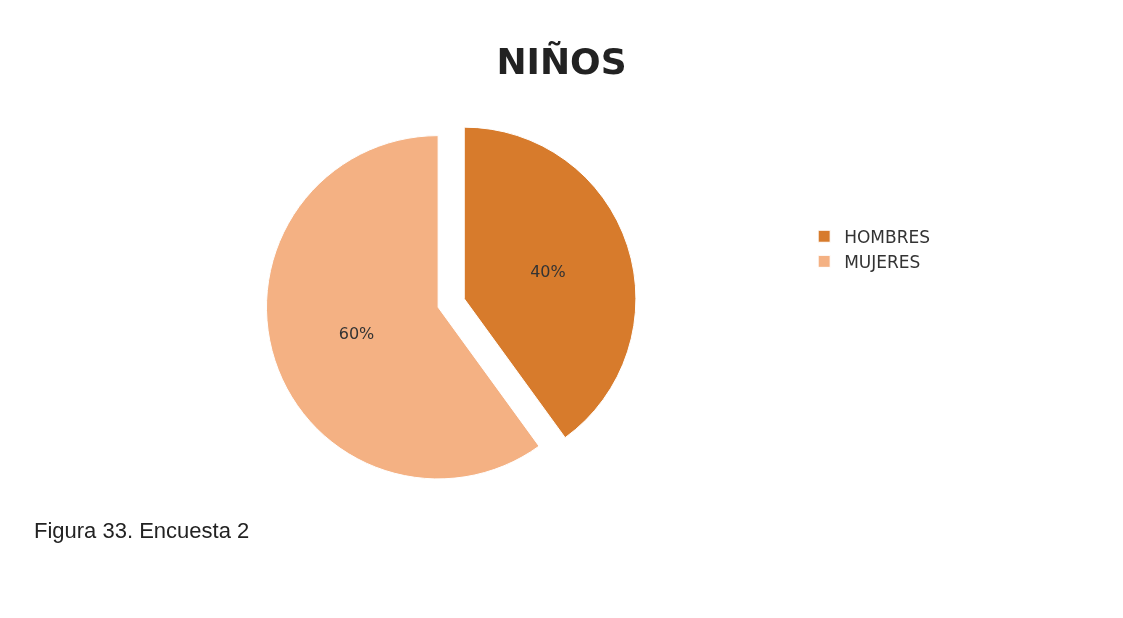 This screenshot has height=618, width=1123. Describe the element at coordinates (142, 530) in the screenshot. I see `text: Figura 33. Encuesta 2` at that location.